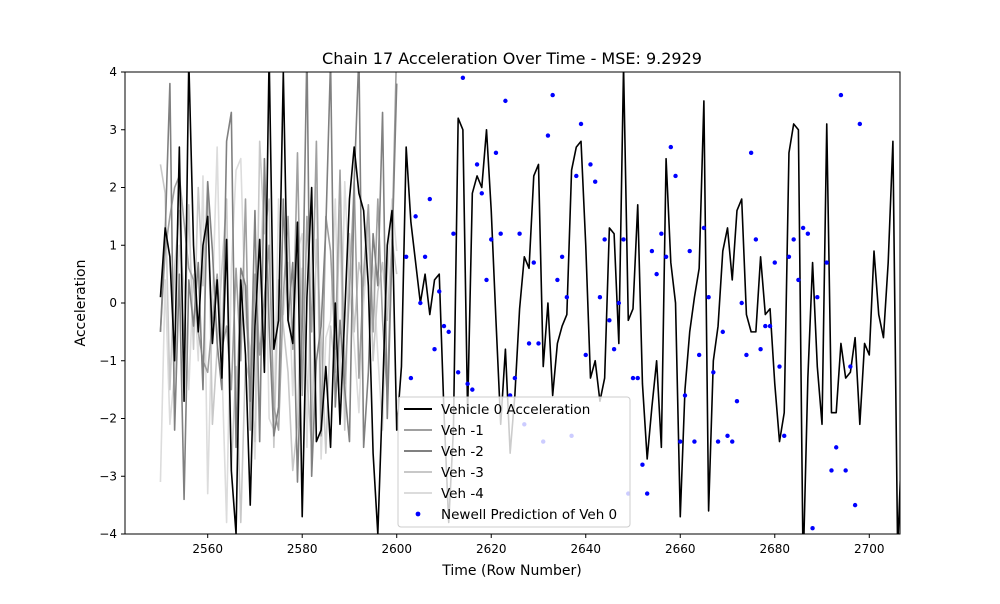 This screenshot has height=604, width=1000. Describe the element at coordinates (462, 431) in the screenshot. I see `legend-label: Veh -1` at that location.